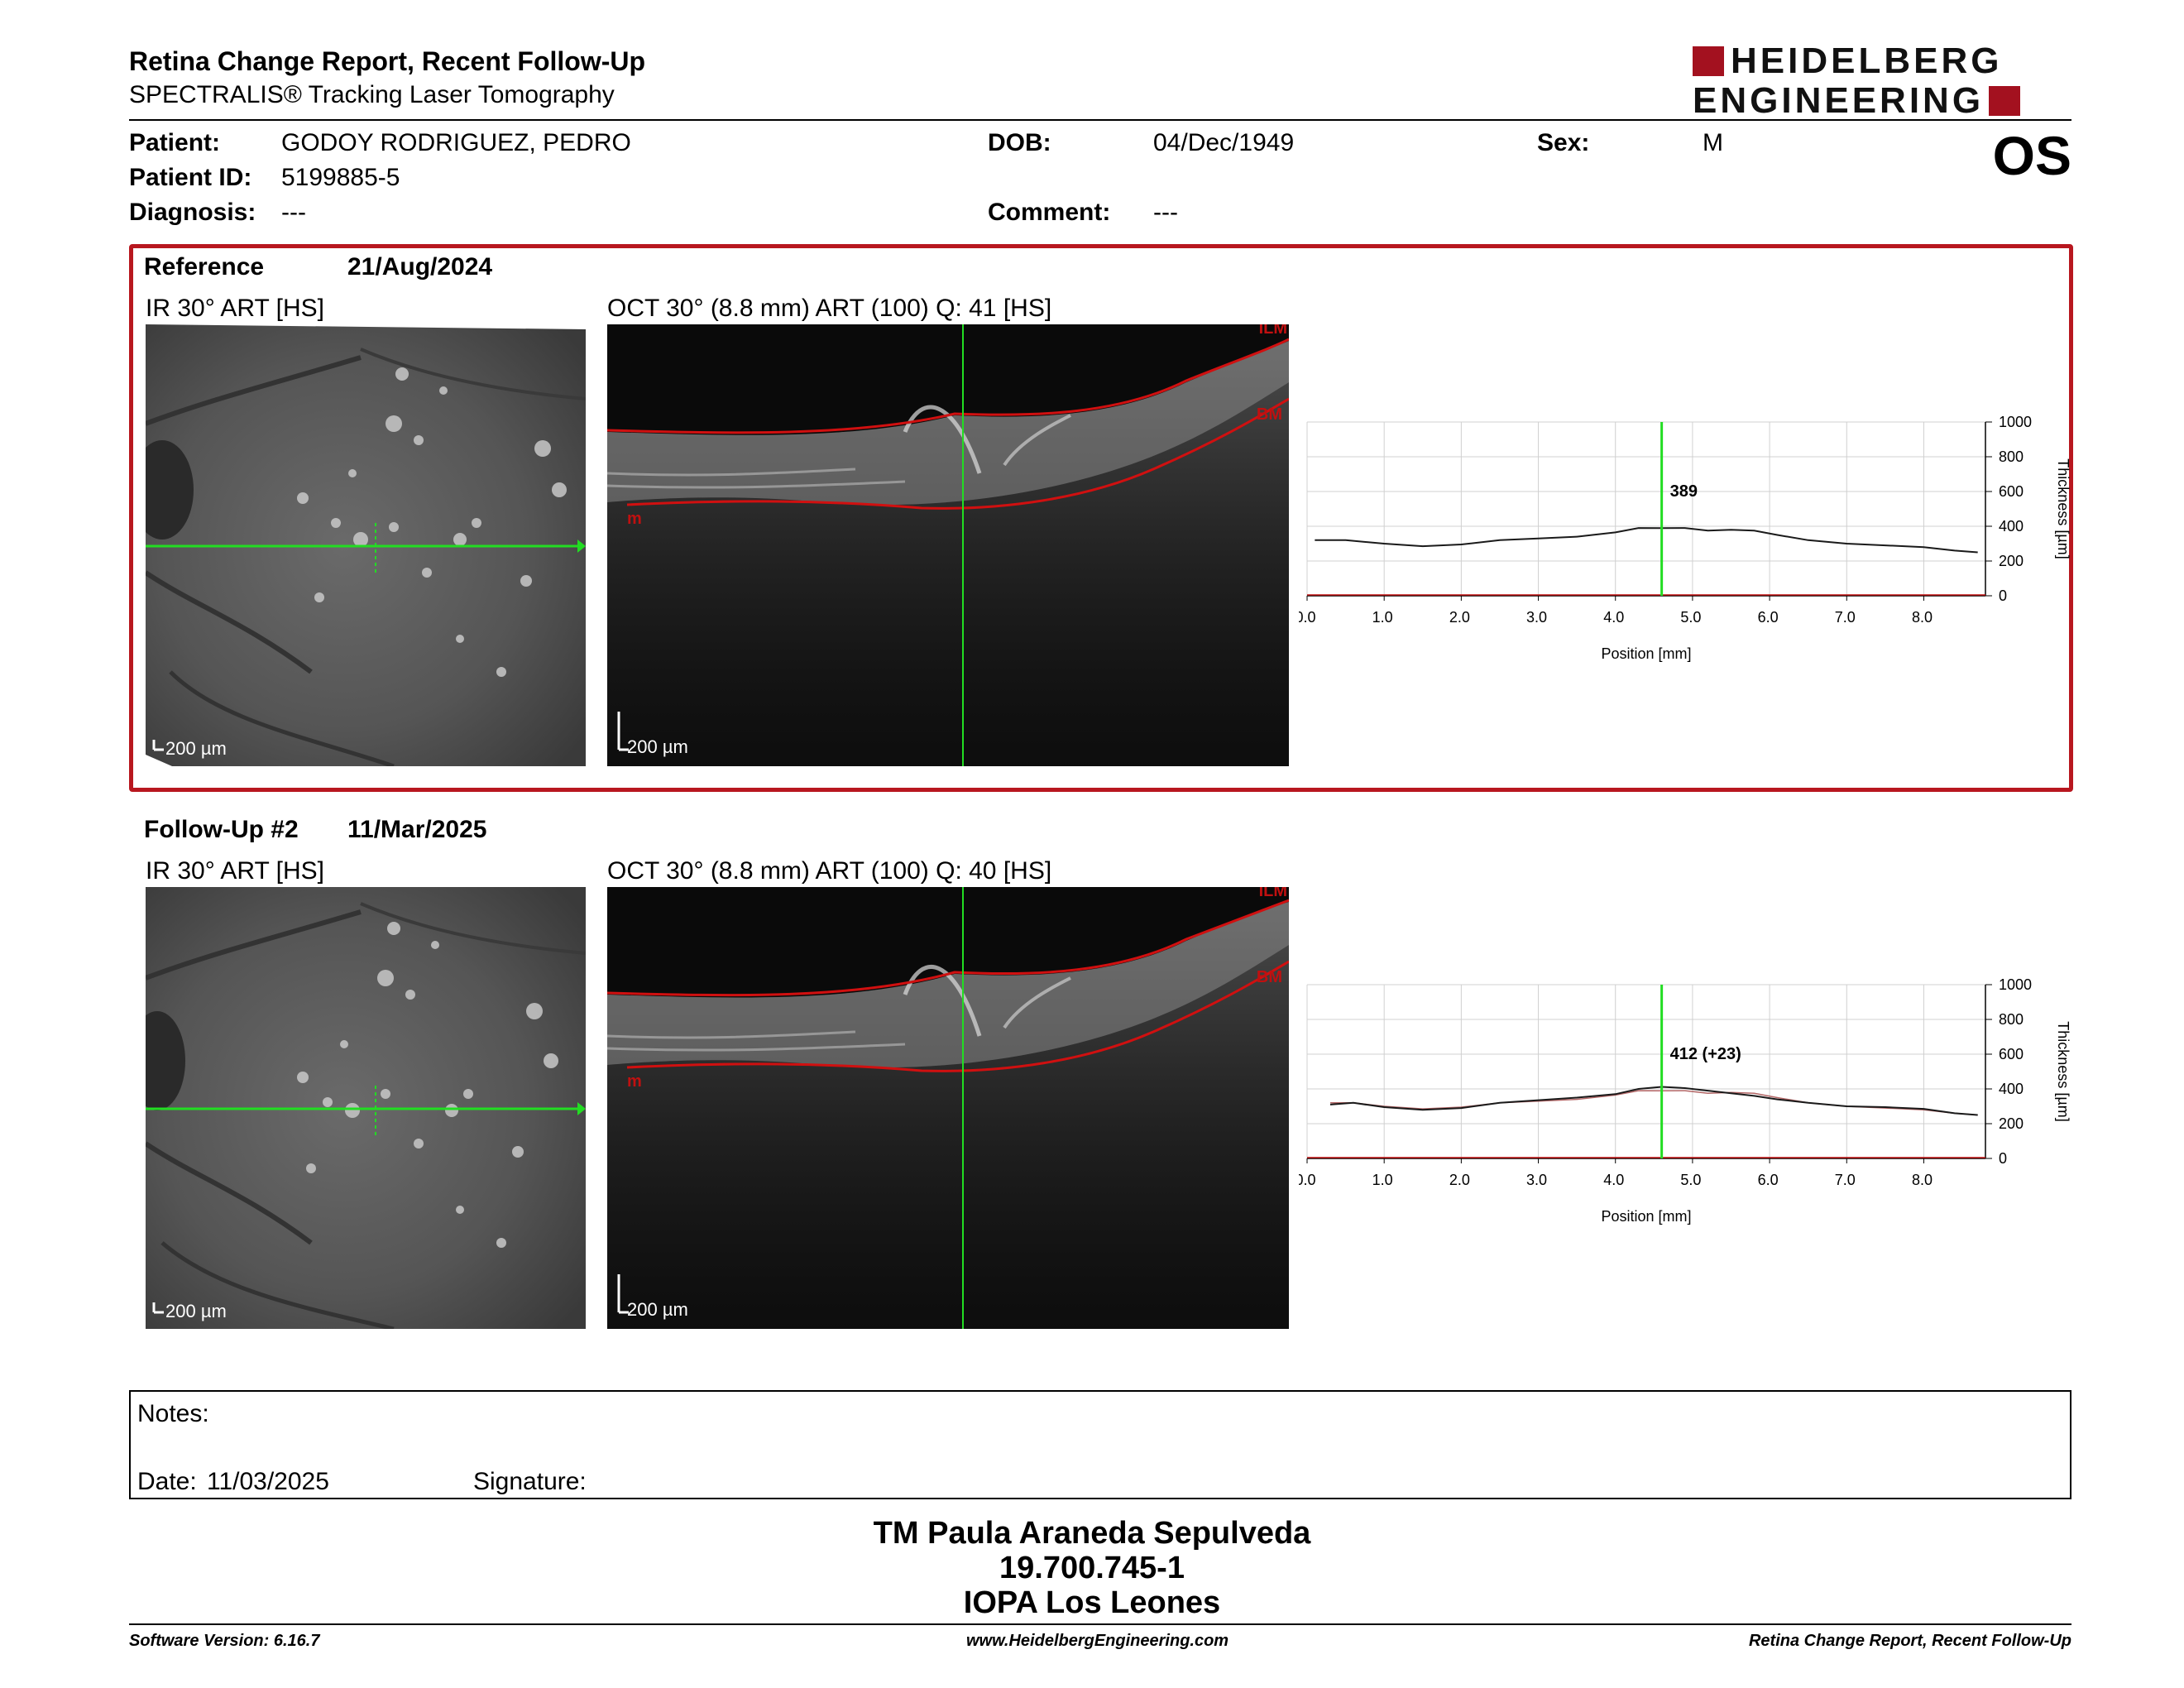 This screenshot has height=1688, width=2184. What do you see at coordinates (1713, 142) in the screenshot?
I see `sex-value: M` at bounding box center [1713, 142].